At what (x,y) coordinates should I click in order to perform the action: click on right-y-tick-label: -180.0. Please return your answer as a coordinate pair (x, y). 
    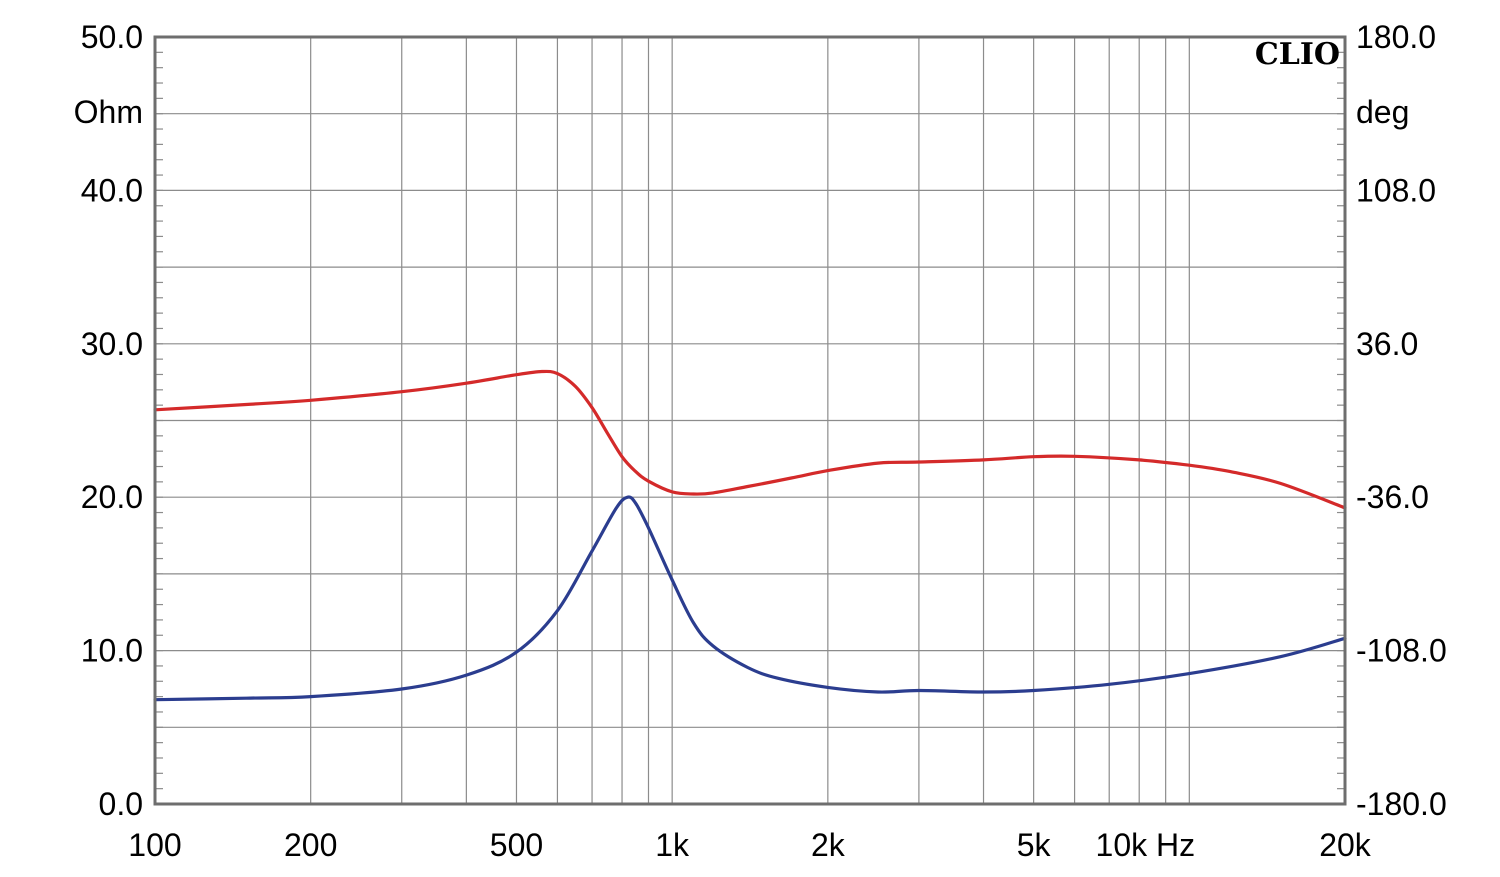
    Looking at the image, I should click on (1401, 804).